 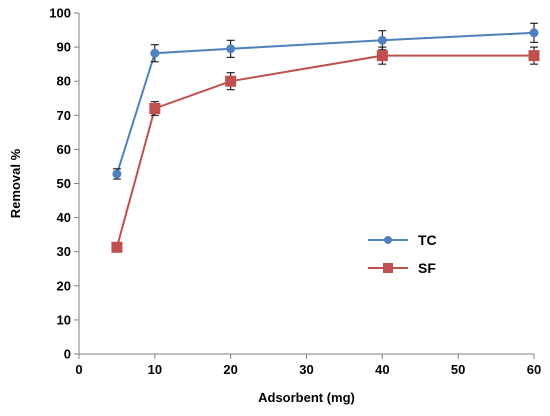 I want to click on y-tick-label: 0, so click(x=67, y=354).